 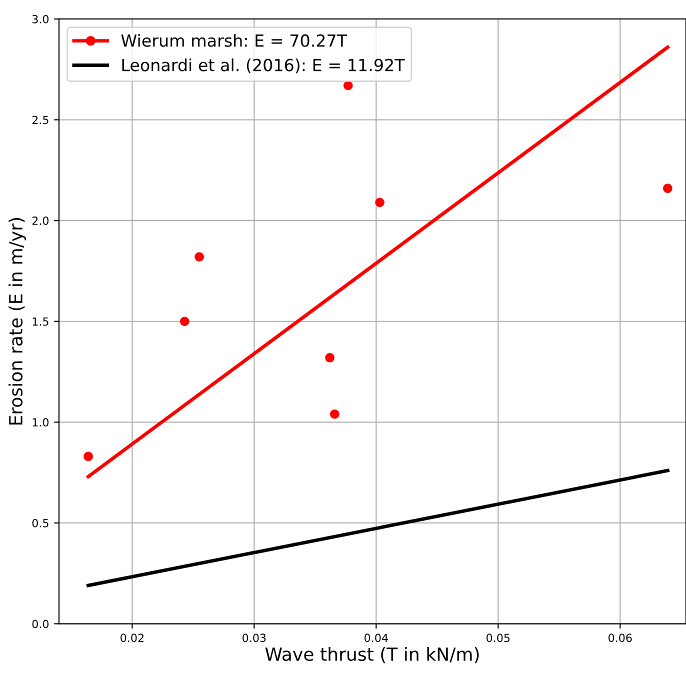 I want to click on y-tick-label: 1.0, so click(x=40, y=422).